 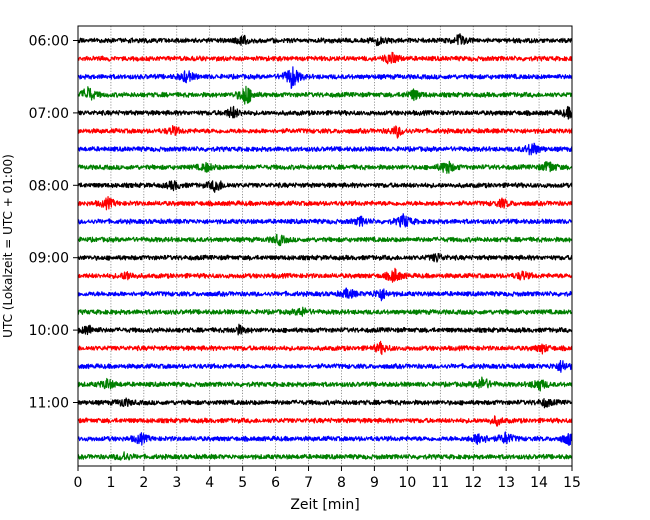 What do you see at coordinates (506, 483) in the screenshot?
I see `x-tick-label: 13` at bounding box center [506, 483].